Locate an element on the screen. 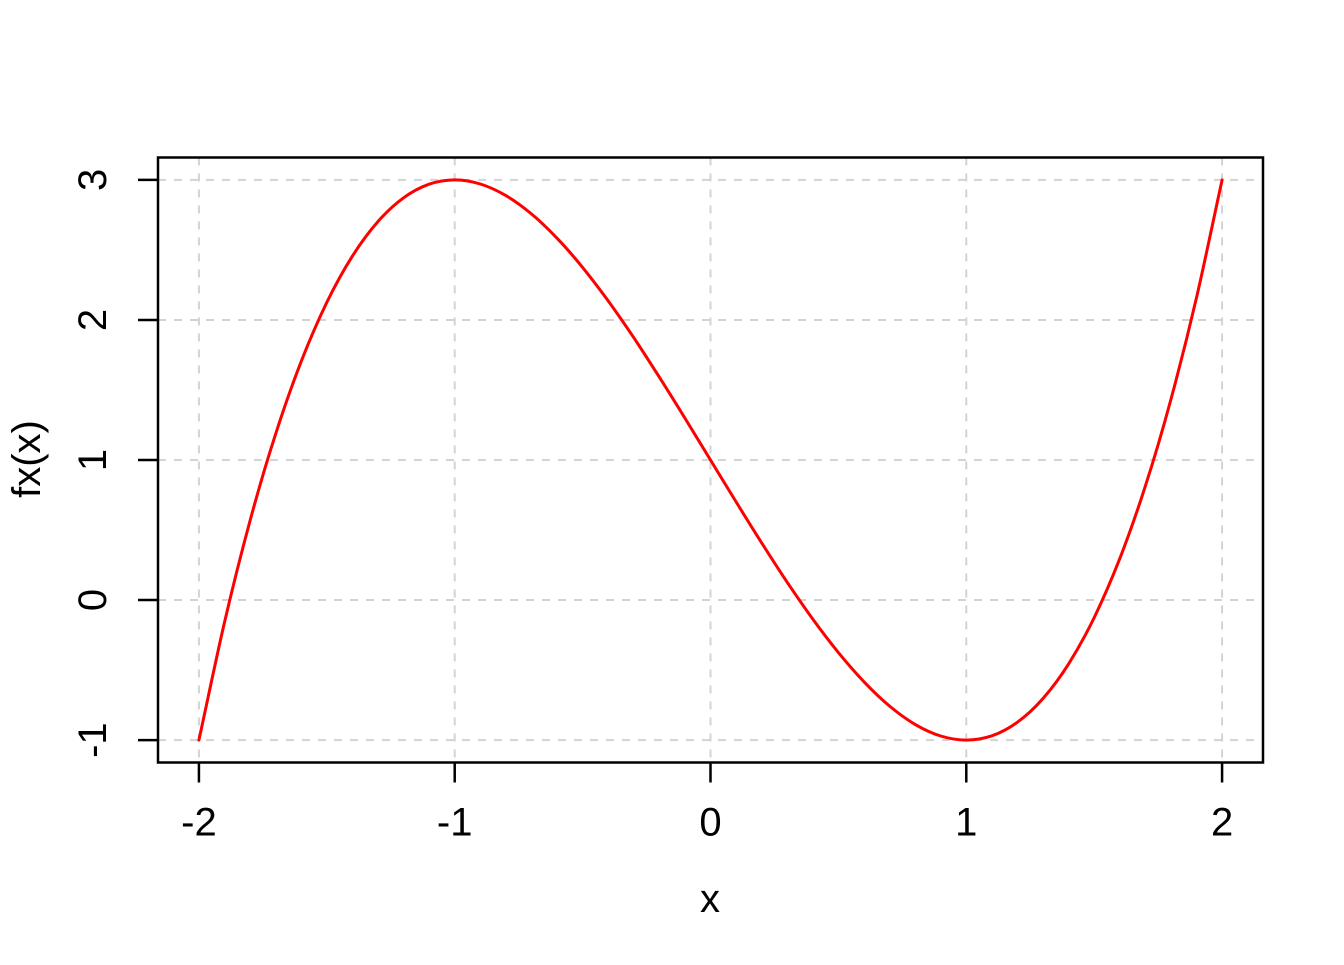 The height and width of the screenshot is (965, 1344). x-tick-label: 2 is located at coordinates (1222, 823).